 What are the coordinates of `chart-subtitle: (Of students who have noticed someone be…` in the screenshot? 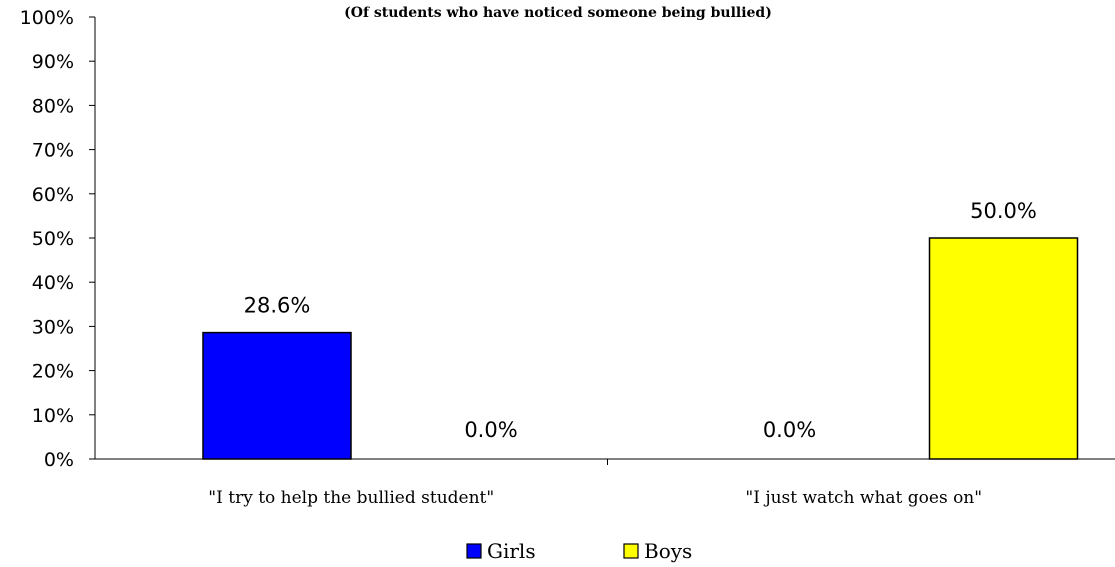 It's located at (558, 13).